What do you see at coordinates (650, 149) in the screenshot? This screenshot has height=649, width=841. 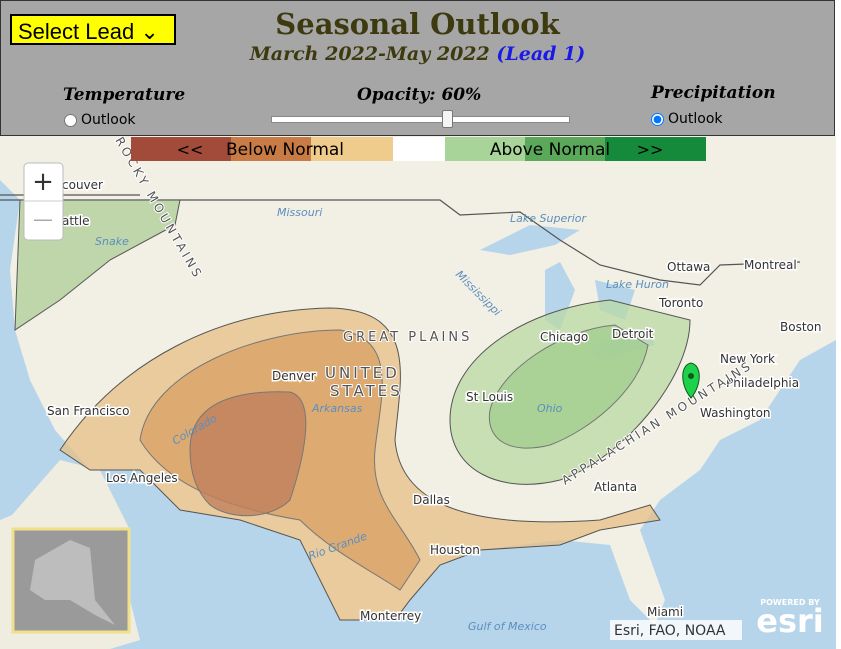 I see `legend-right: >>` at bounding box center [650, 149].